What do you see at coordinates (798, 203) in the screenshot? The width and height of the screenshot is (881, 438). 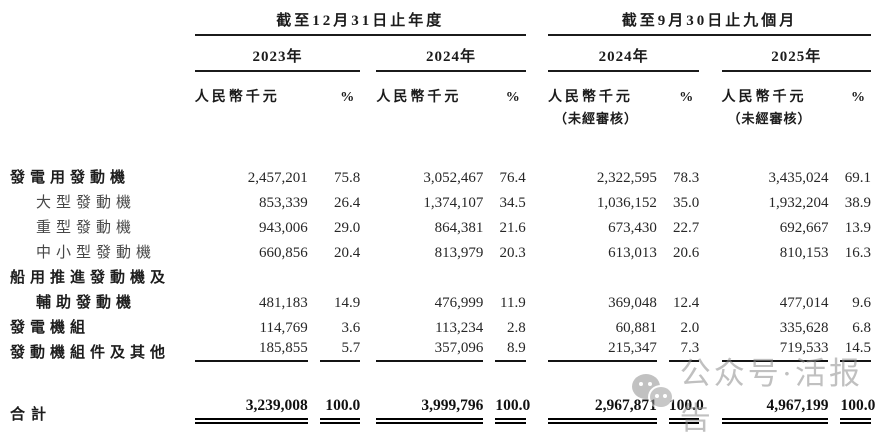 I see `amount-cell: 1,932,204` at bounding box center [798, 203].